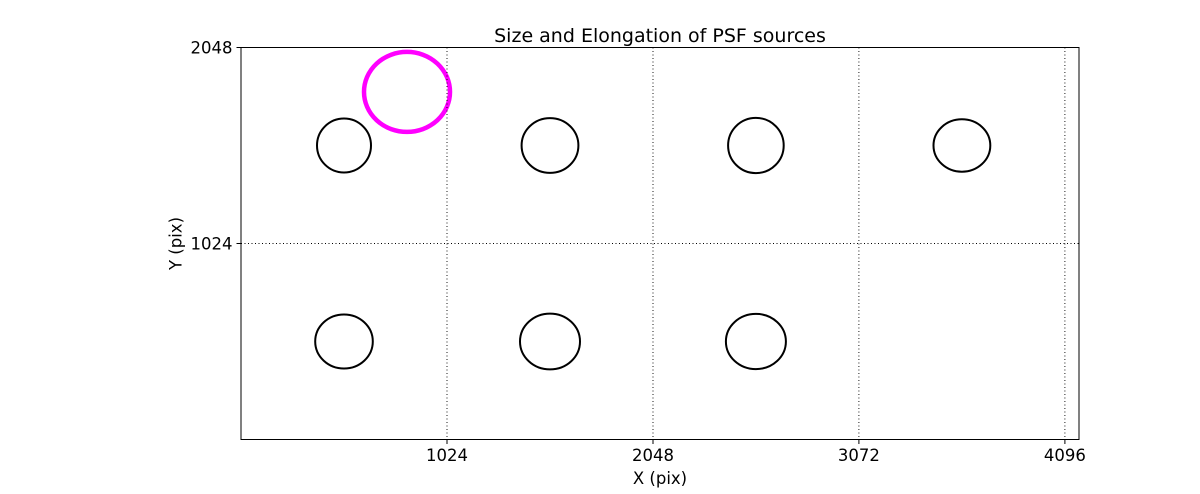 This screenshot has width=1200, height=494. I want to click on plot-title: Size and Elongation of PSF sources, so click(660, 36).